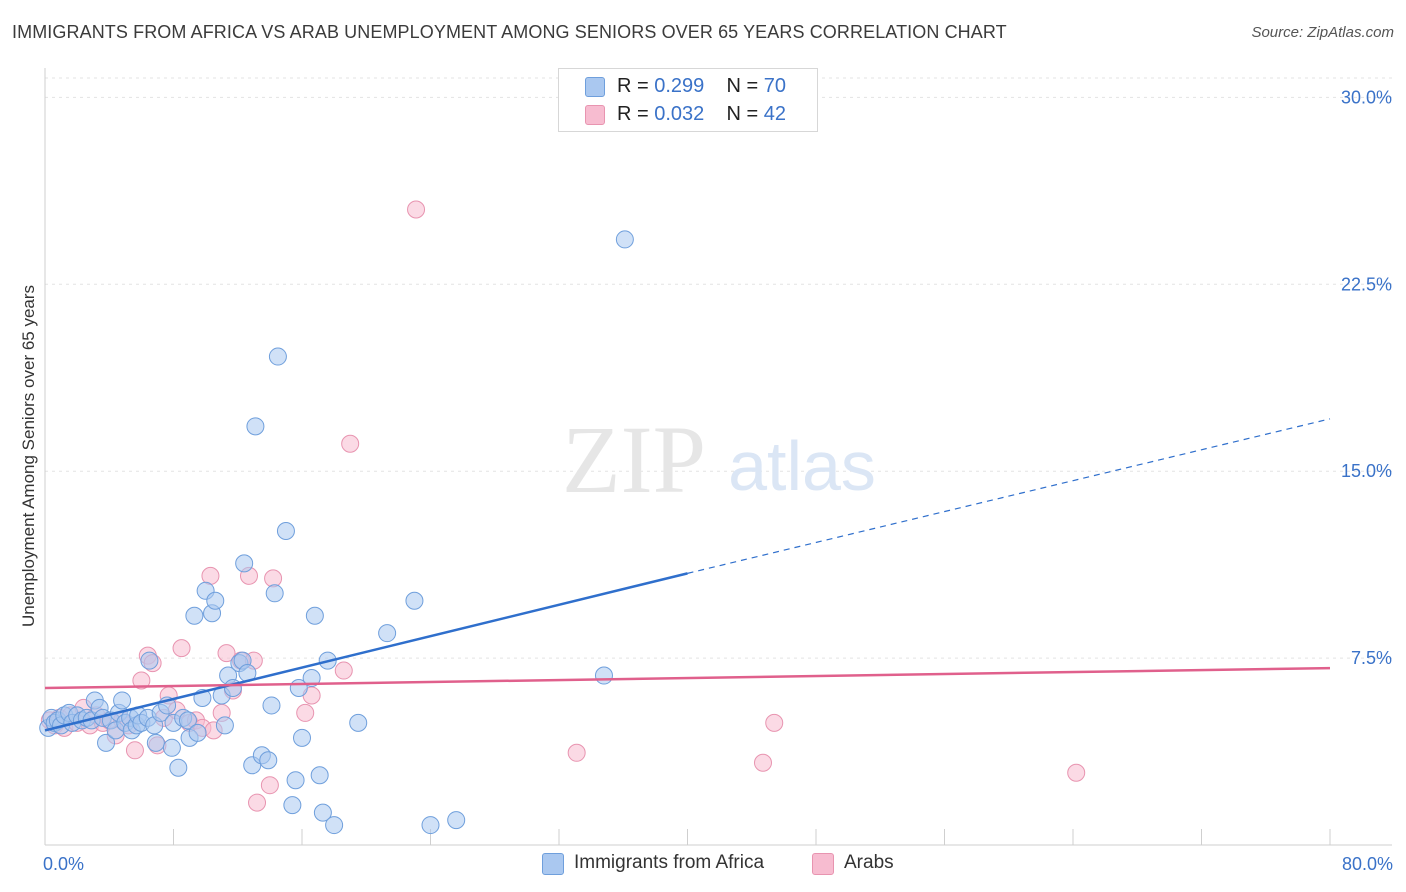 This screenshot has width=1406, height=892. Describe the element at coordinates (634, 459) in the screenshot. I see `watermark-zip: ZIP` at that location.